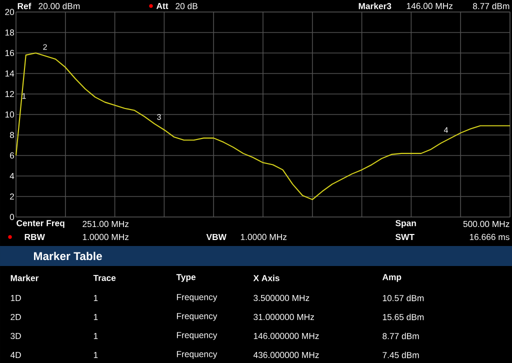 The image size is (512, 363). What do you see at coordinates (12, 217) in the screenshot?
I see `y-tick-label: 0` at bounding box center [12, 217].